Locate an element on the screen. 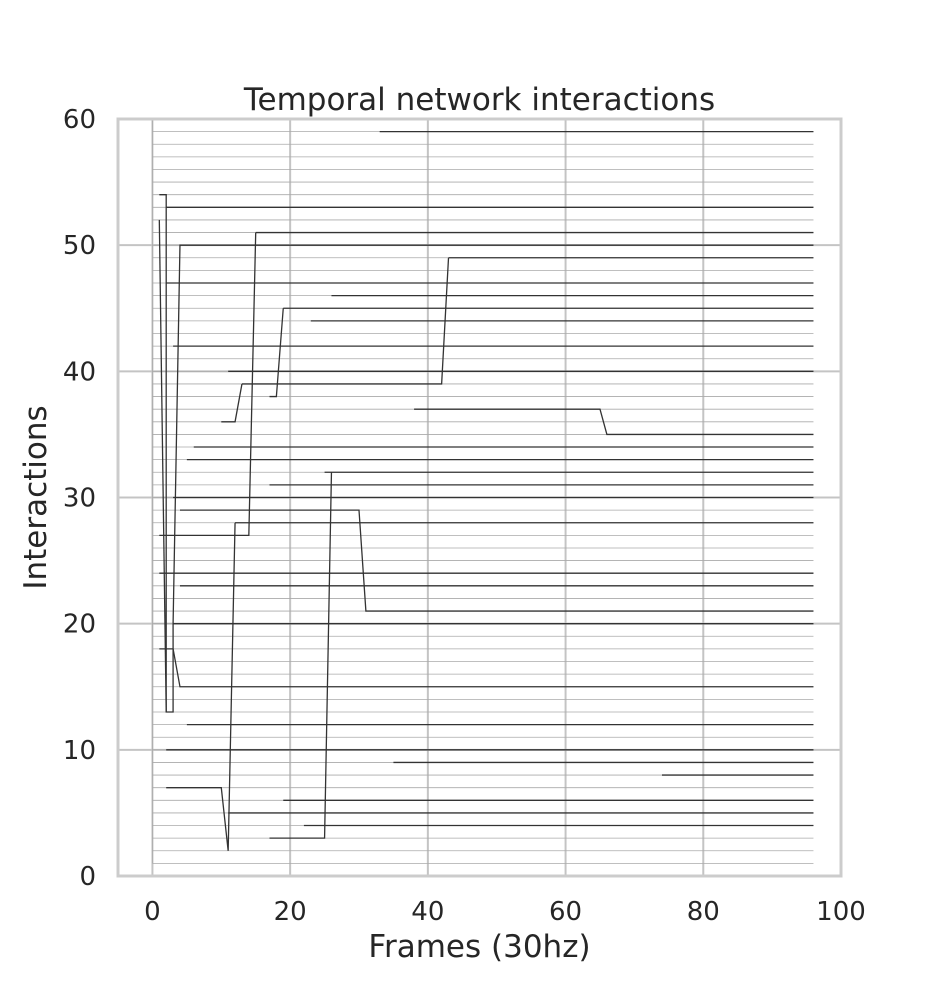  chart-title: Temporal network interactions is located at coordinates (479, 100).